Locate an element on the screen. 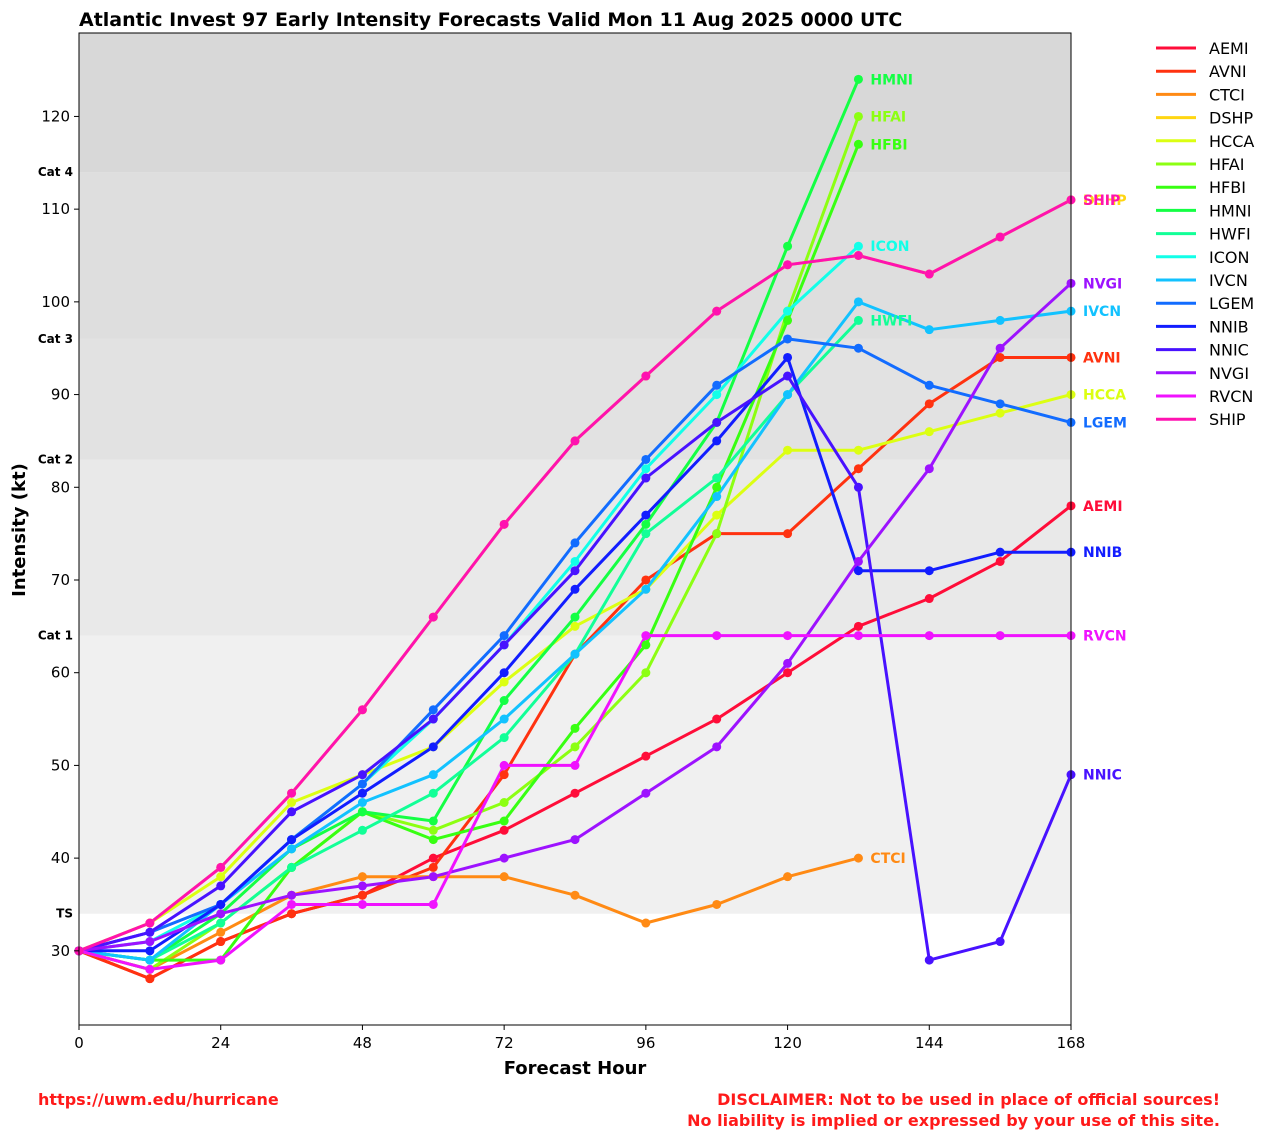 The height and width of the screenshot is (1139, 1274). y-tick-label: 50 is located at coordinates (60, 765).